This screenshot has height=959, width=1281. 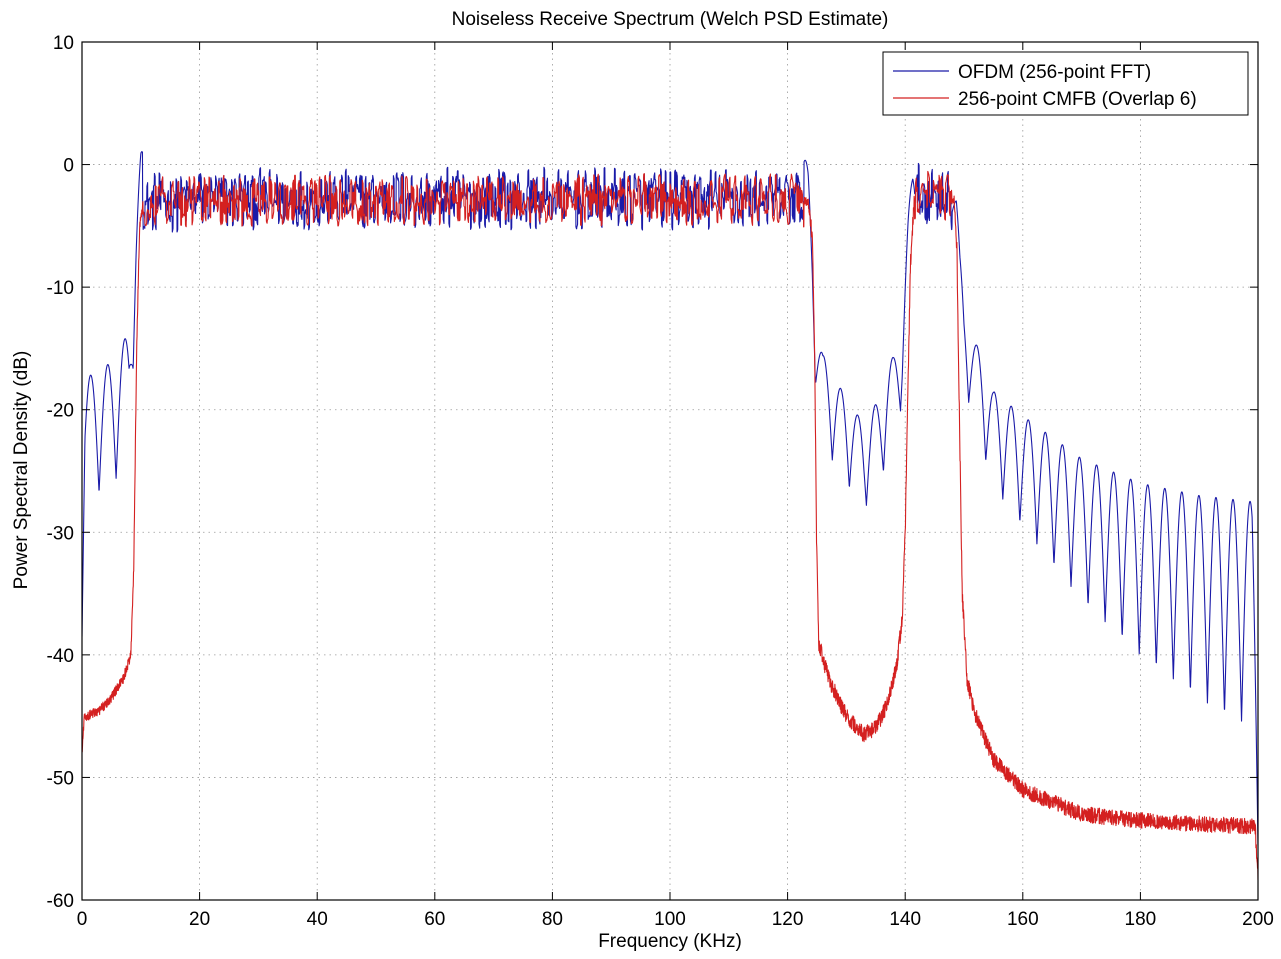 What do you see at coordinates (1258, 919) in the screenshot?
I see `x-tick-label: 200` at bounding box center [1258, 919].